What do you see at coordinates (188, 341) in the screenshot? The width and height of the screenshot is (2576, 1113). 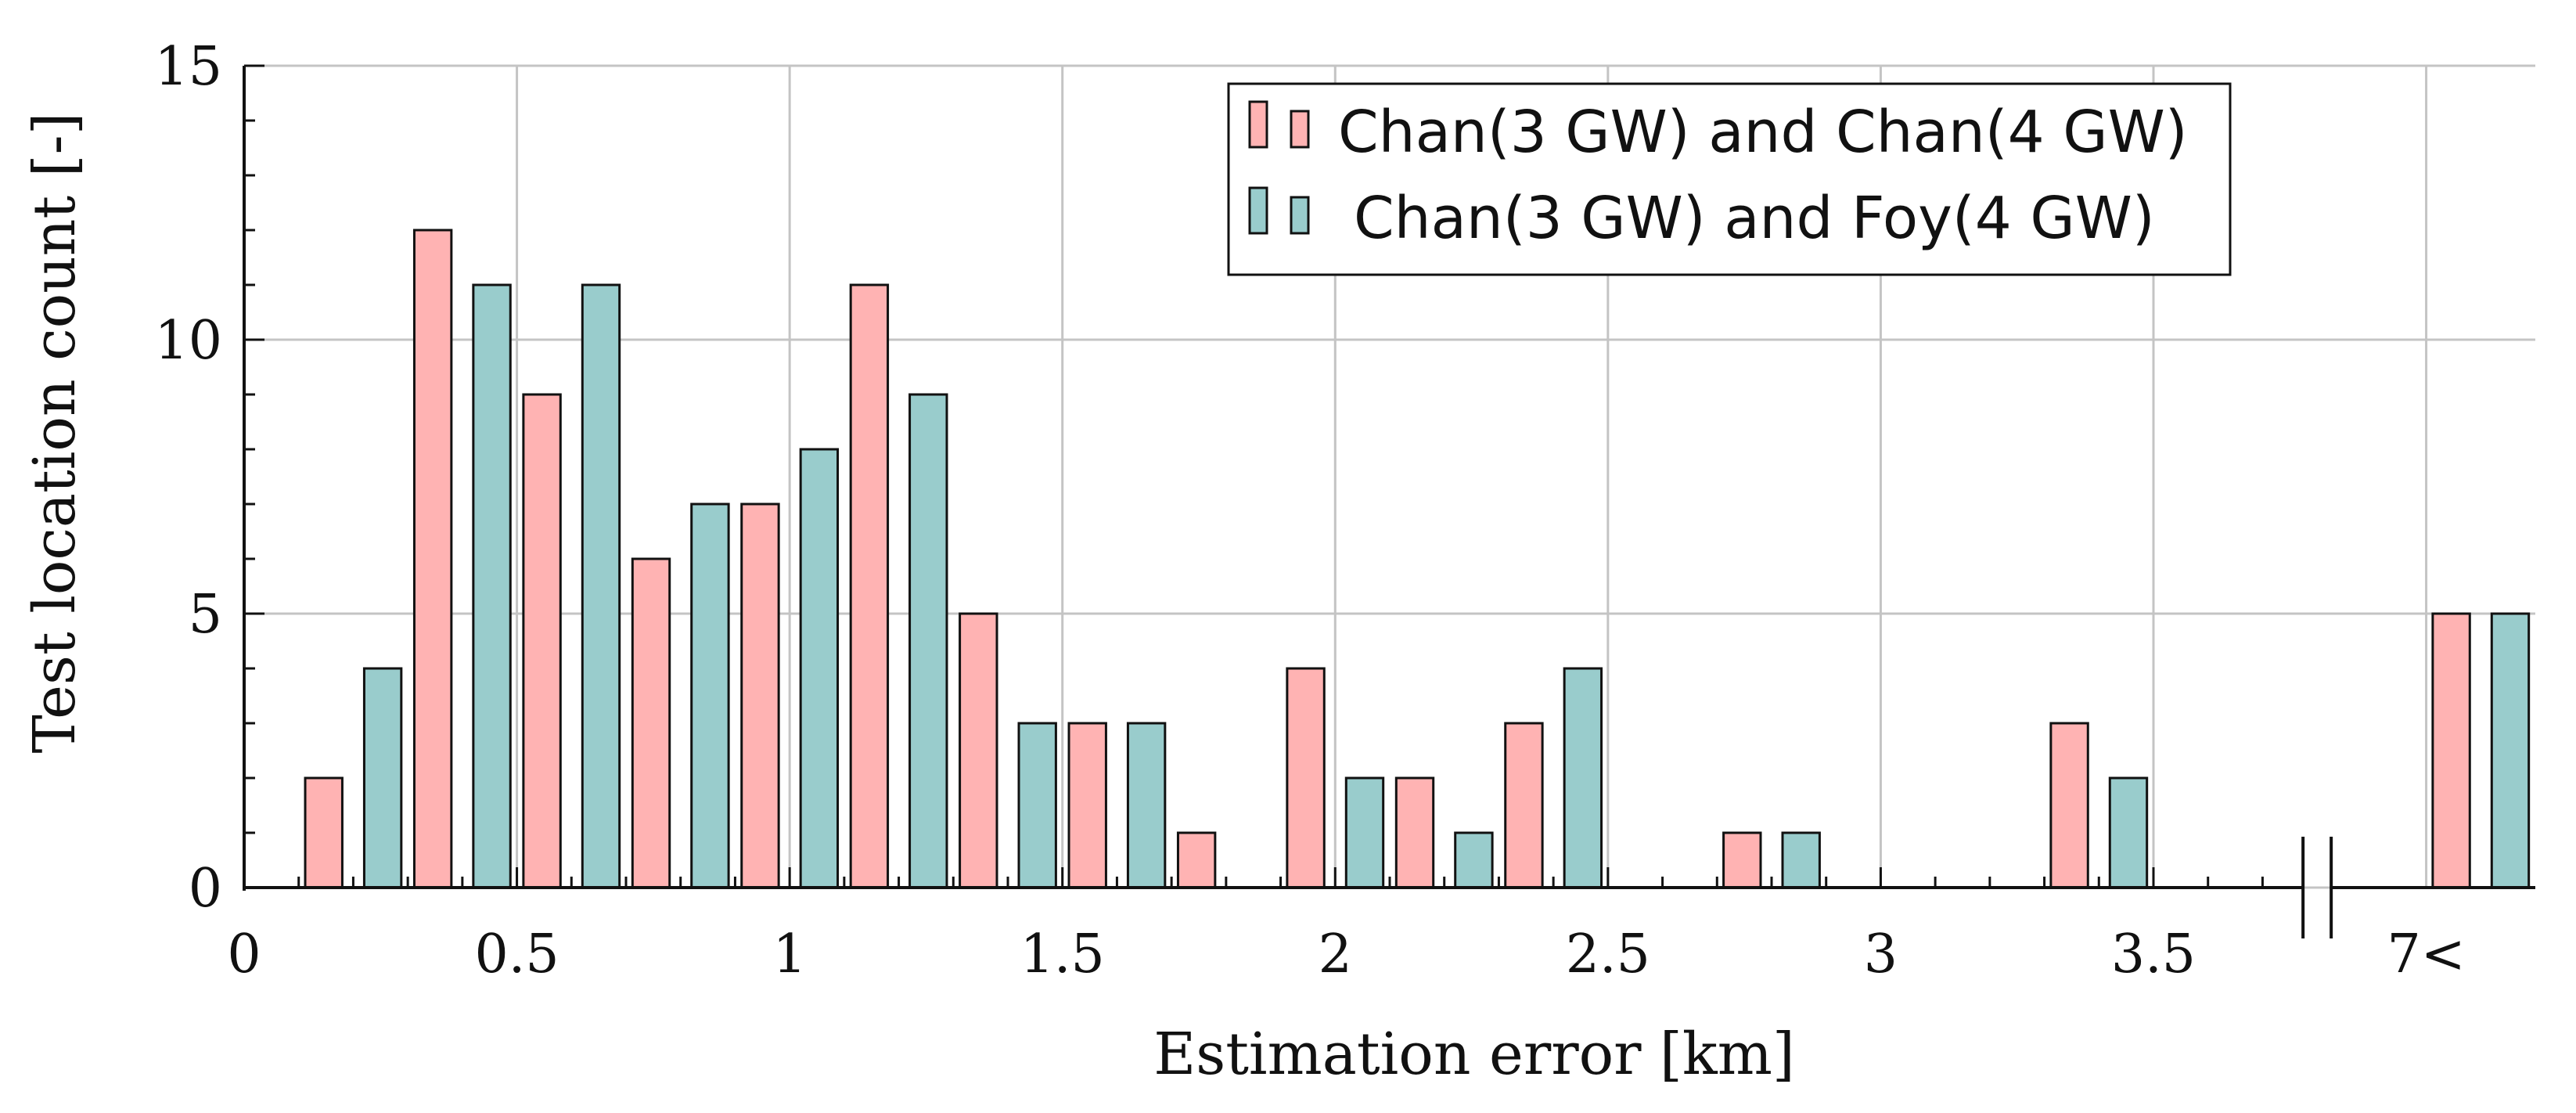 I see `y-tick-label-2: 10` at bounding box center [188, 341].